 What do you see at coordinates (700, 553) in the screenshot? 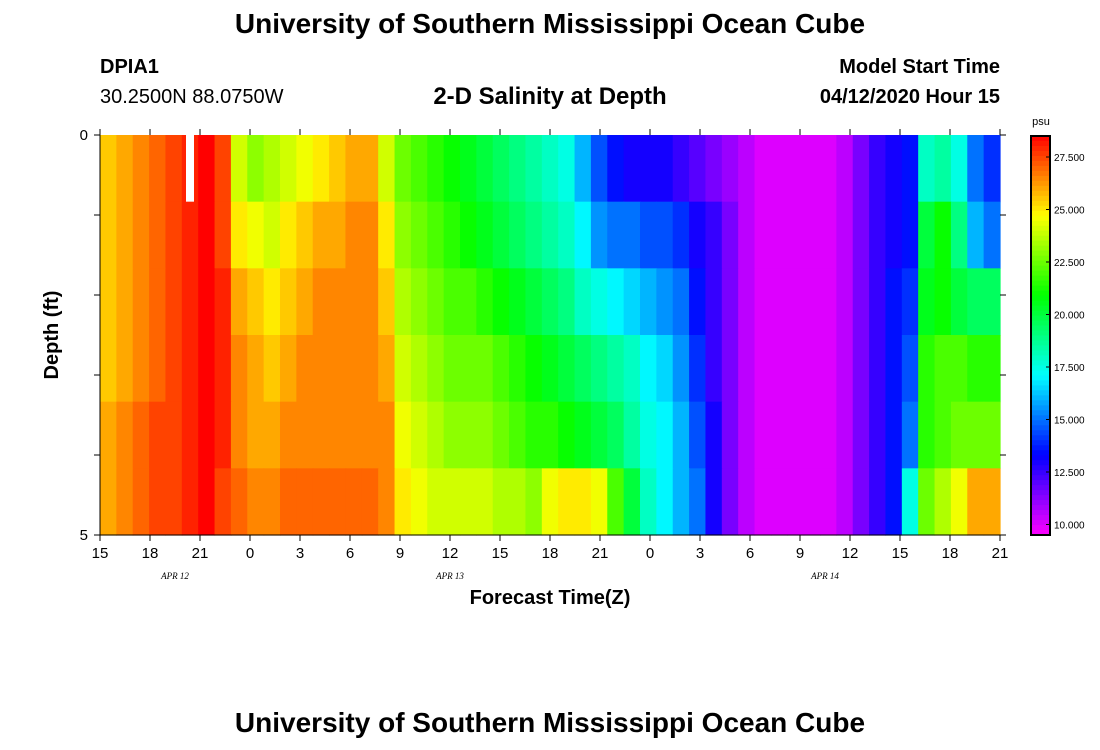
I see `x-tick-label: 3` at bounding box center [700, 553].